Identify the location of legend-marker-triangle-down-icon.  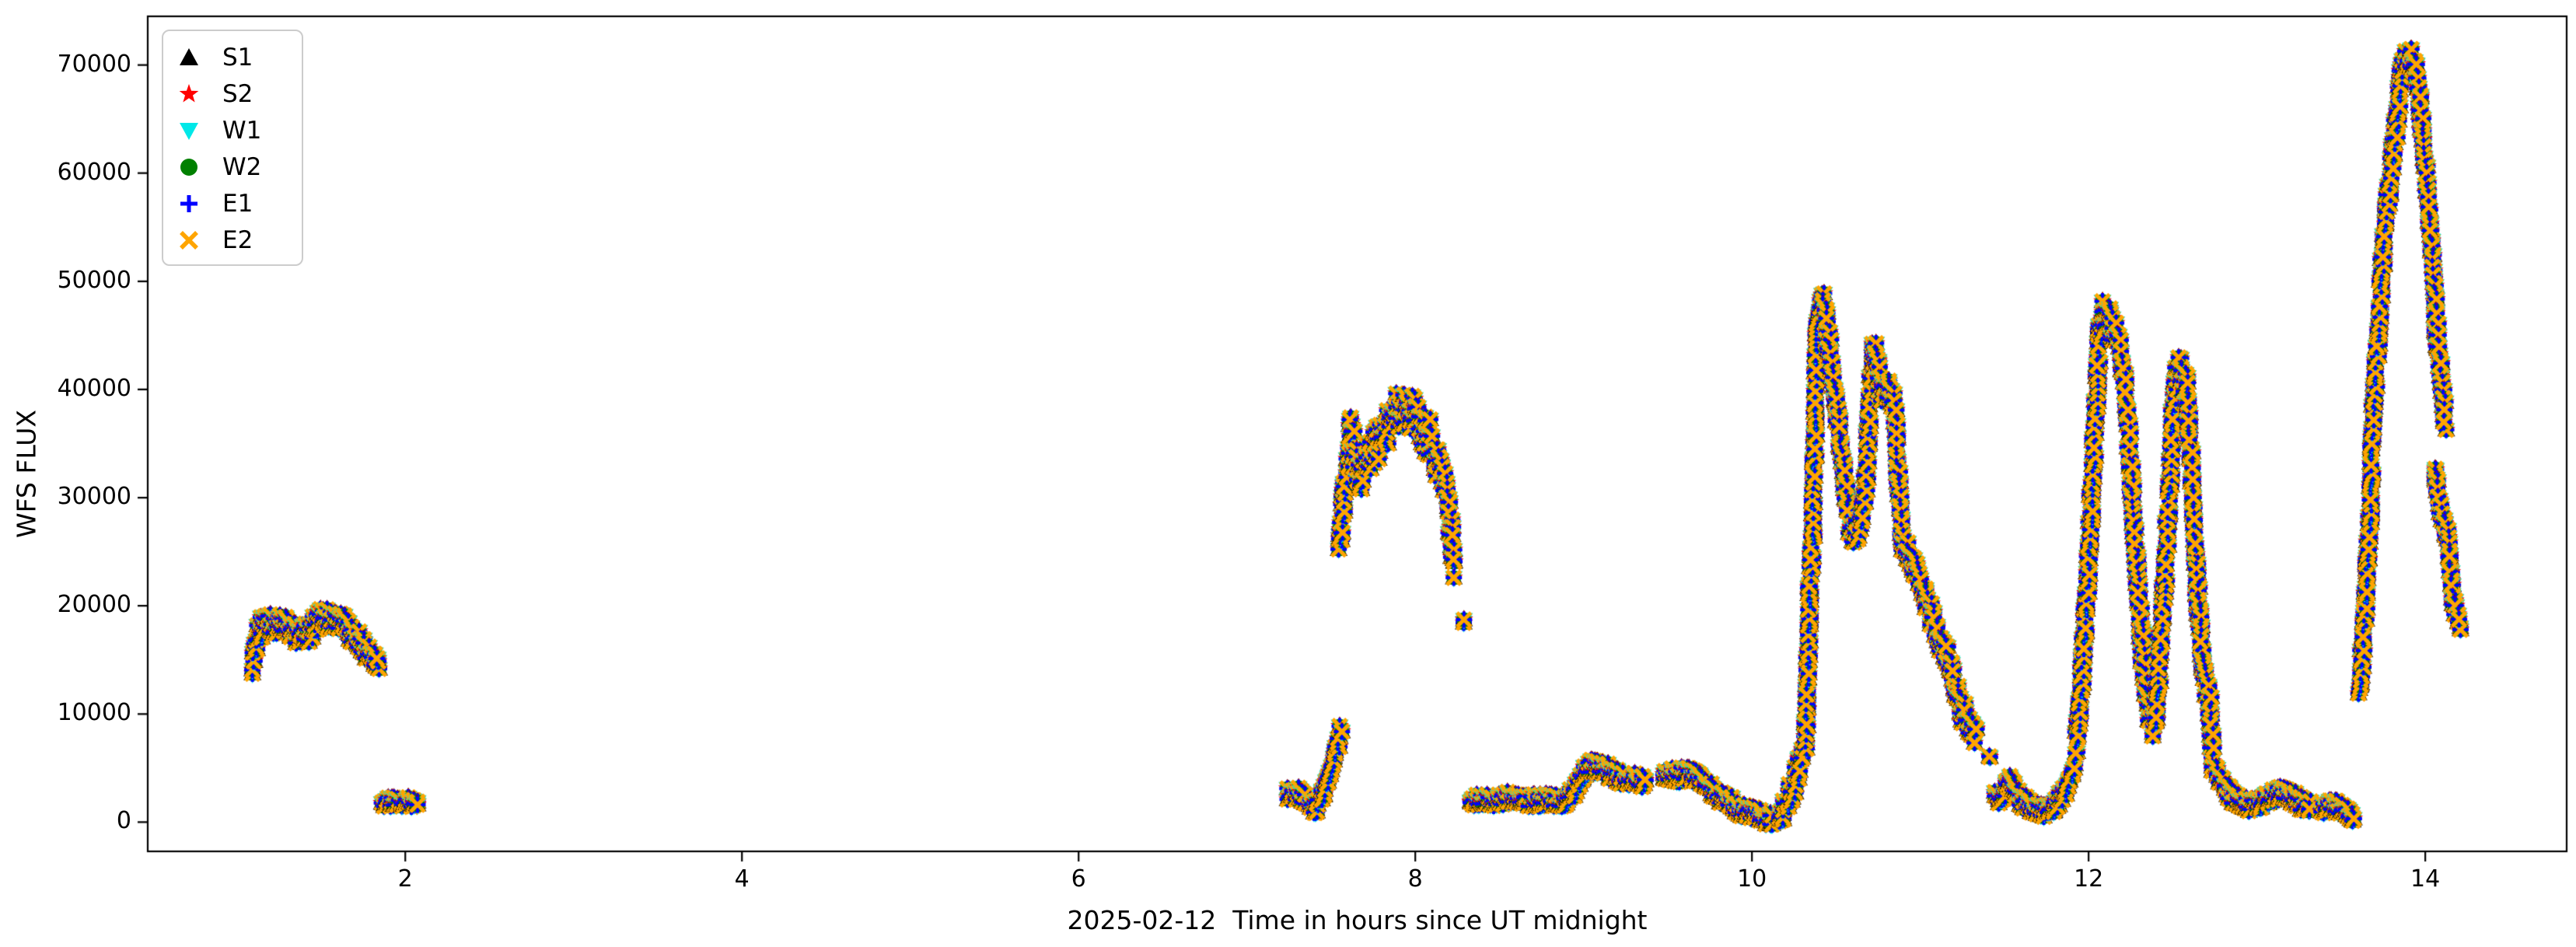
(189, 131).